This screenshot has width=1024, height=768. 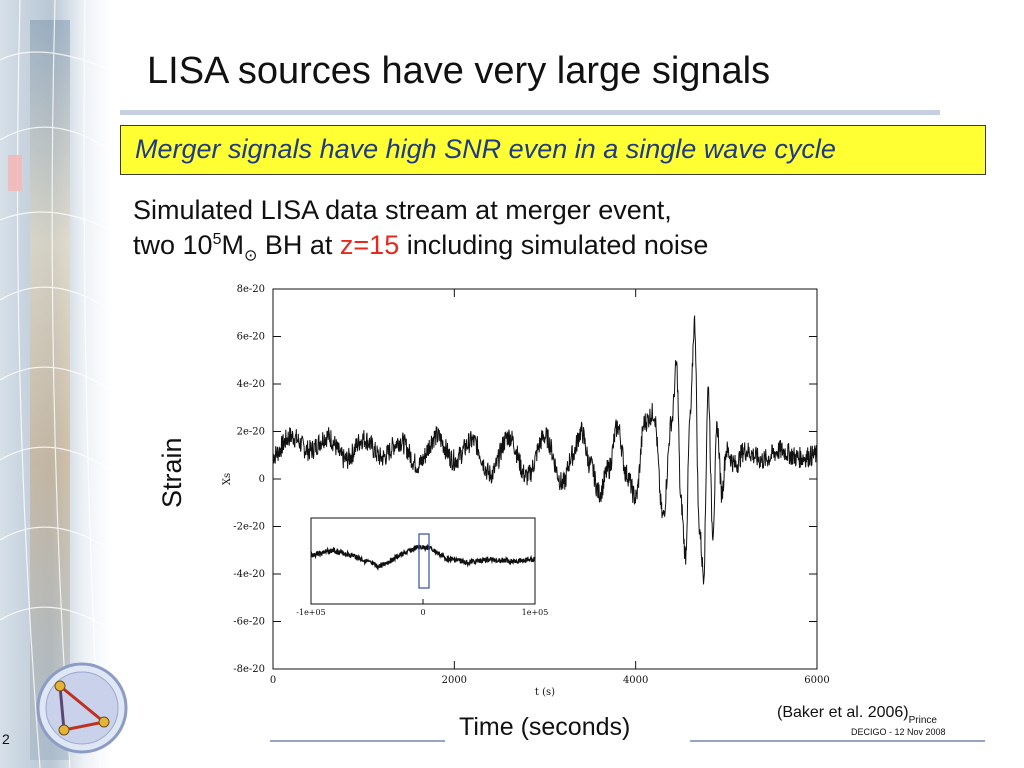 What do you see at coordinates (857, 715) in the screenshot?
I see `citation: (Baker et al. 2006)Prince` at bounding box center [857, 715].